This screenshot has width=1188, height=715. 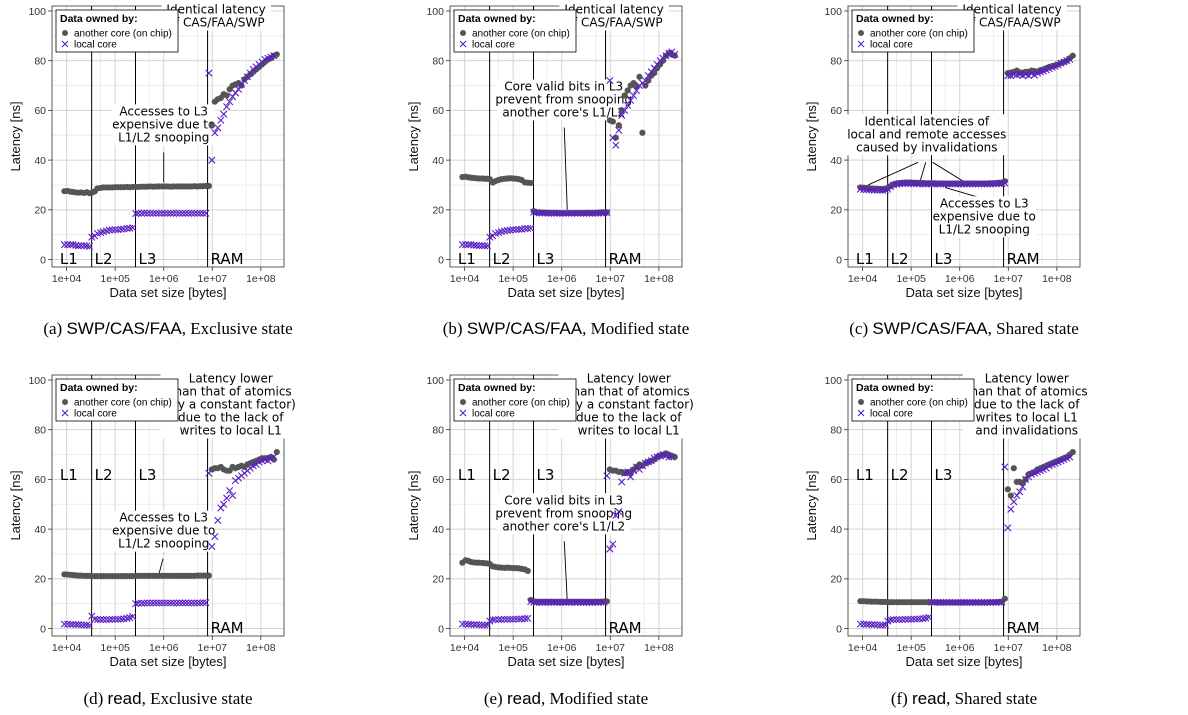 What do you see at coordinates (594, 698) in the screenshot?
I see `caption-rest: , Modified state` at bounding box center [594, 698].